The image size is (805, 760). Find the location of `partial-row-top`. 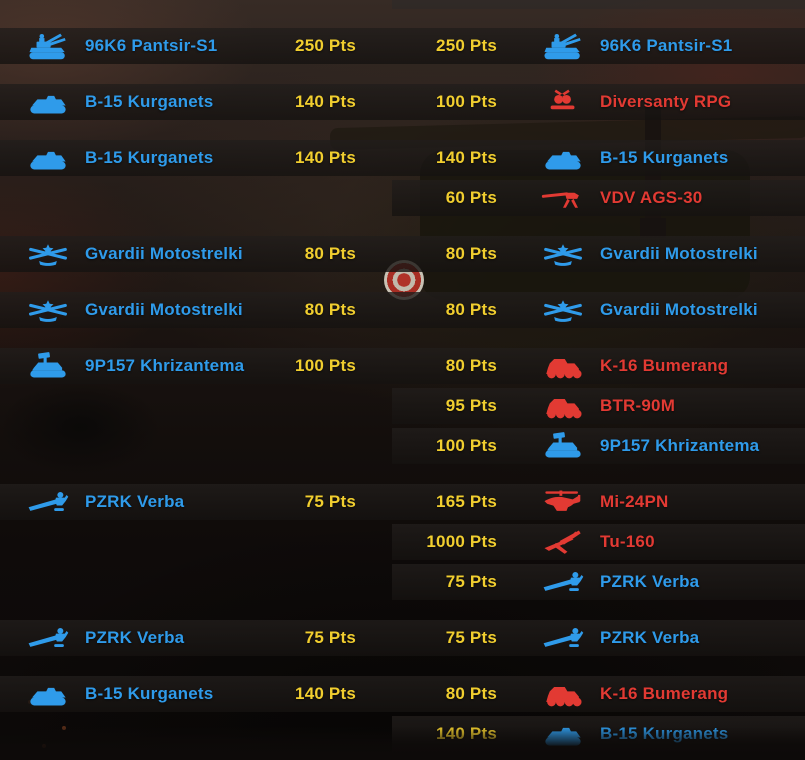

partial-row-top is located at coordinates (598, 4).